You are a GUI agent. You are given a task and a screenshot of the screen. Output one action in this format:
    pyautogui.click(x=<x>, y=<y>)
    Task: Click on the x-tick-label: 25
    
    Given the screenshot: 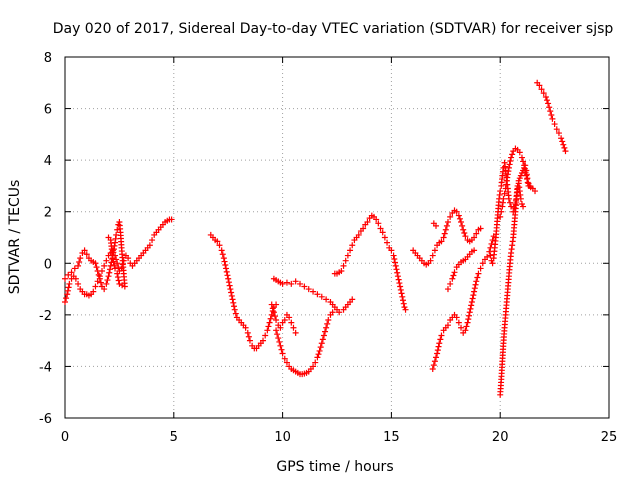 What is the action you would take?
    pyautogui.click(x=609, y=437)
    